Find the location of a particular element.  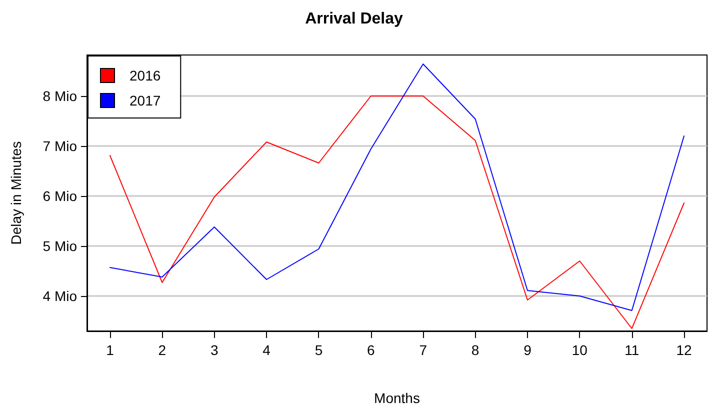

legend-label: 2016 is located at coordinates (145, 76).